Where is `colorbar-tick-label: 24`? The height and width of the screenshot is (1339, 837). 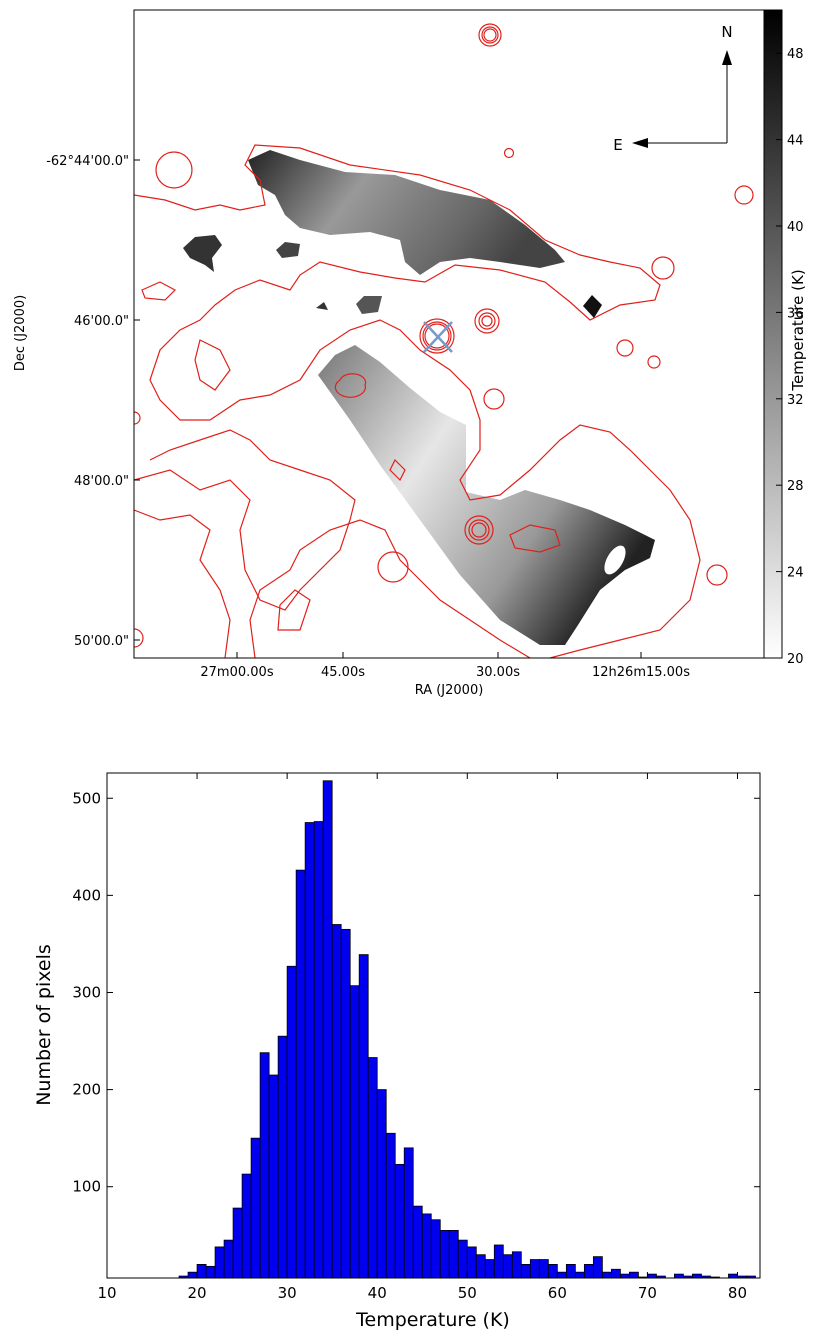
colorbar-tick-label: 24 is located at coordinates (795, 573).